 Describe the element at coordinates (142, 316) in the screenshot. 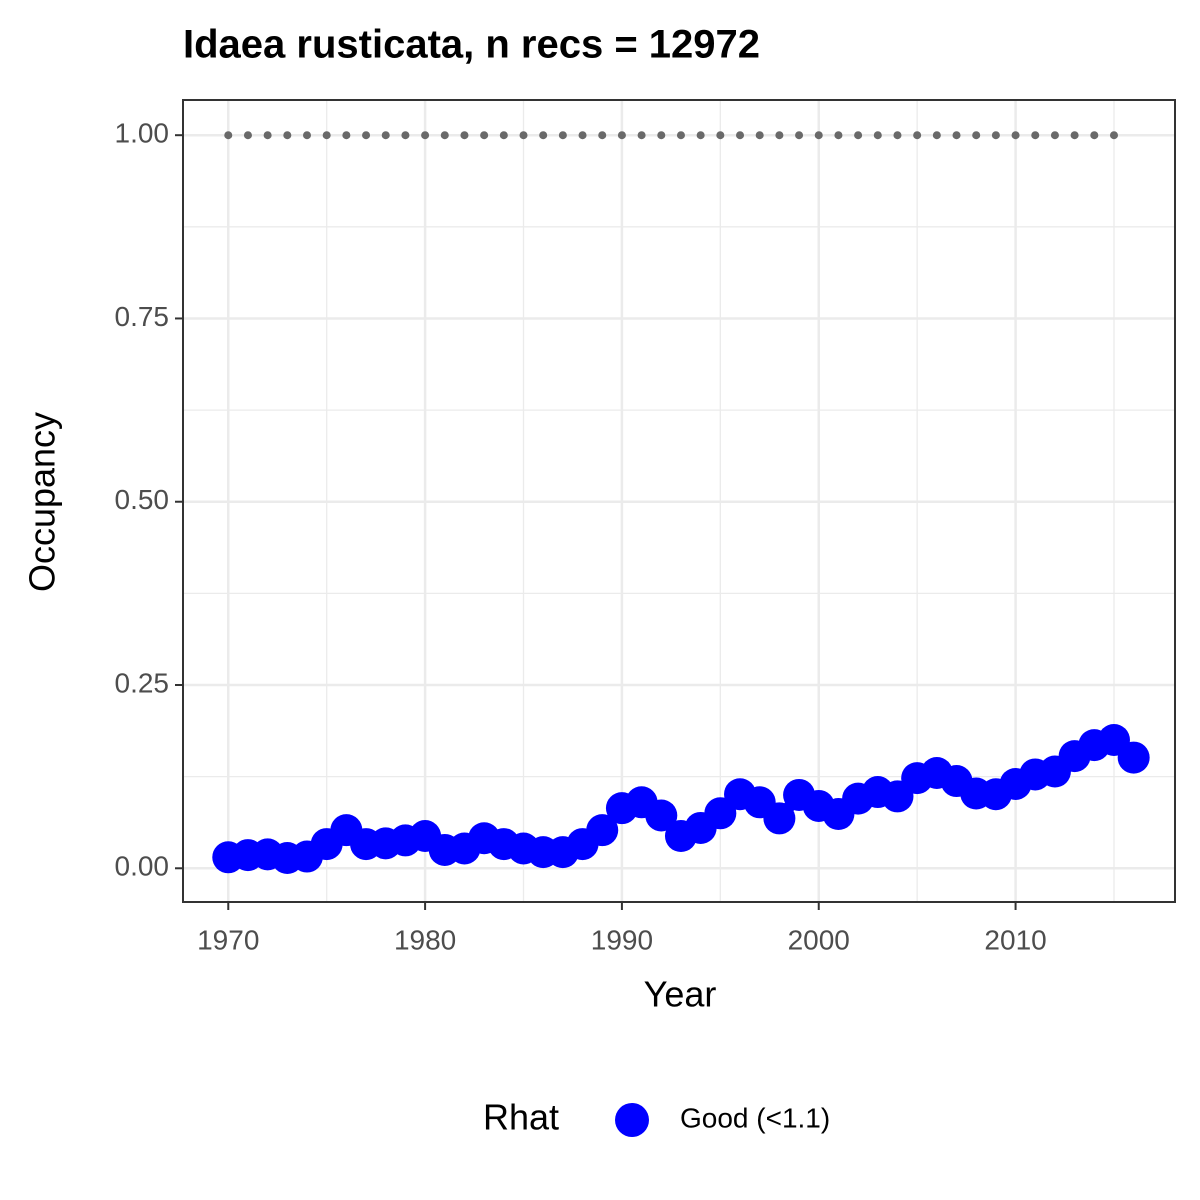

I see `y-tick-label: 0.75` at that location.